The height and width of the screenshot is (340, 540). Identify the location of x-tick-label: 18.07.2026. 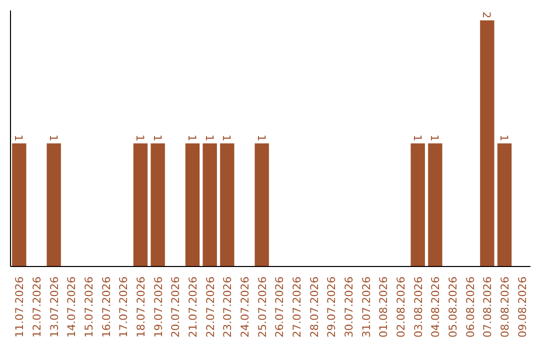
(141, 307).